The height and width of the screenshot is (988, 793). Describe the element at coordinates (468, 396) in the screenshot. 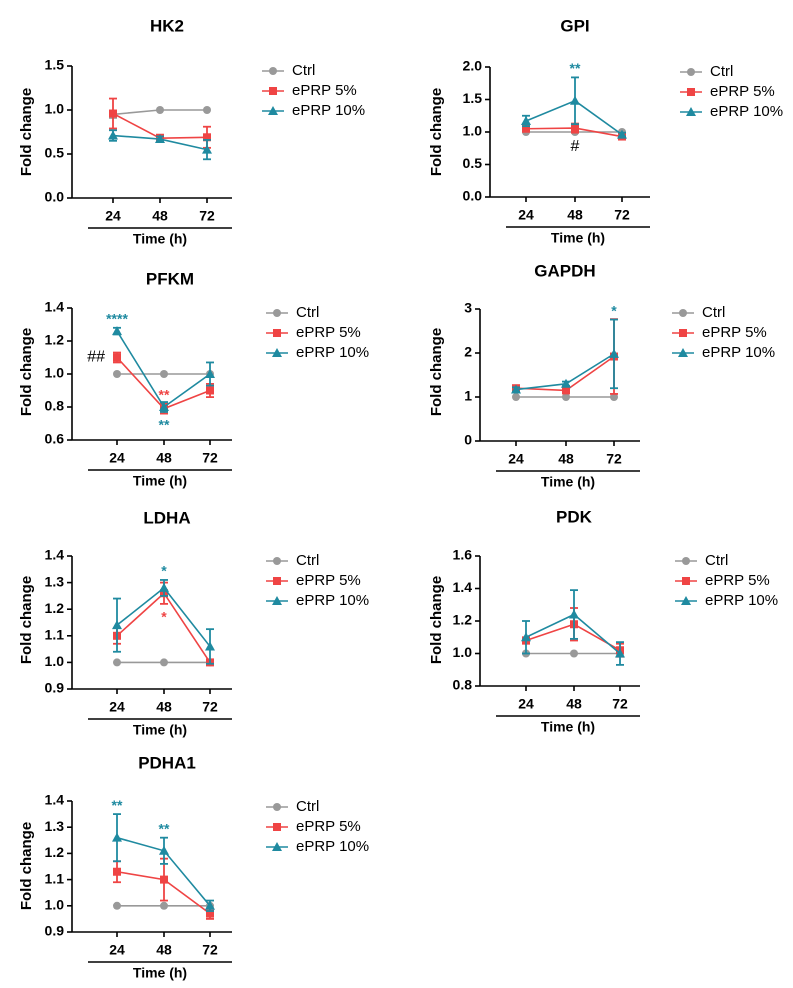

I see `y-tick-label: 1` at that location.